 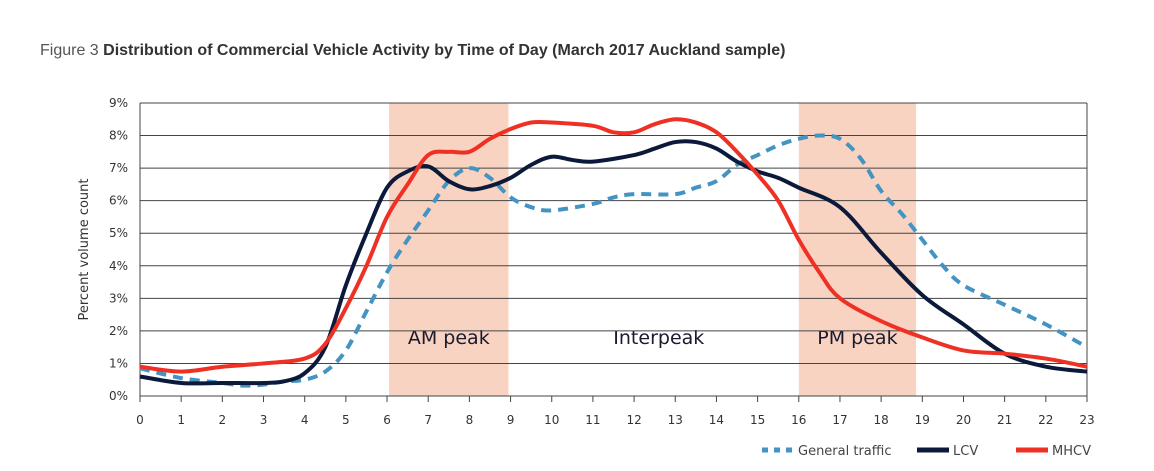 What do you see at coordinates (346, 420) in the screenshot?
I see `x-tick-label: 5` at bounding box center [346, 420].